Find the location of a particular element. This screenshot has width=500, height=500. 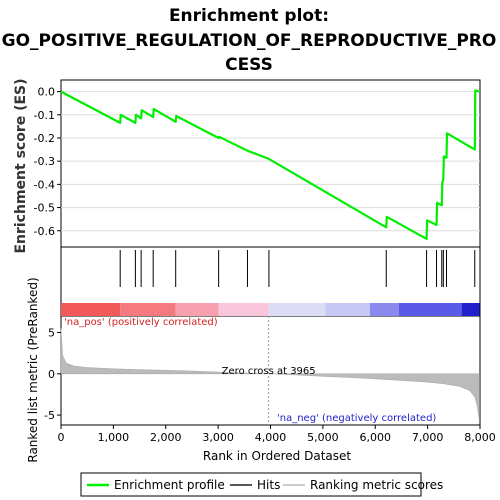

es-y-tick-label: -0.1 is located at coordinates (44, 115).